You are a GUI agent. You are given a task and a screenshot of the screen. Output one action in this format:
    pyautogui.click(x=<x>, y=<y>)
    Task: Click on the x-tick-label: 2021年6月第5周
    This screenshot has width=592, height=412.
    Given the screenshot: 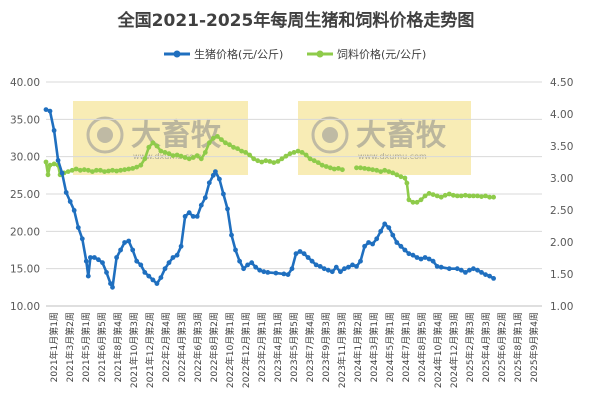 What is the action you would take?
    pyautogui.click(x=102, y=347)
    